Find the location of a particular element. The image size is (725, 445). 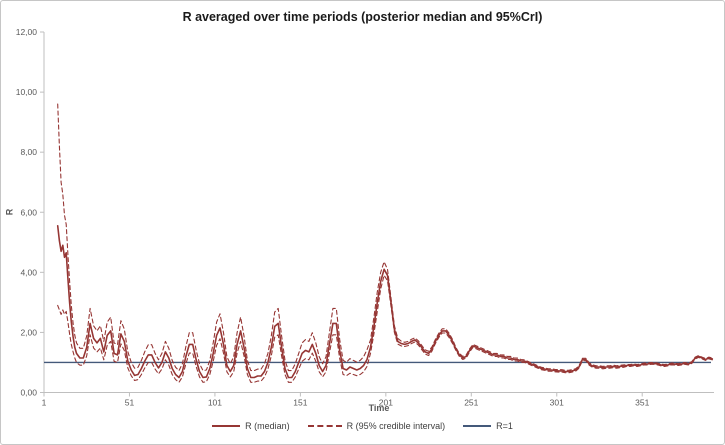

r-equals-1-line-swatch-icon is located at coordinates (477, 426).